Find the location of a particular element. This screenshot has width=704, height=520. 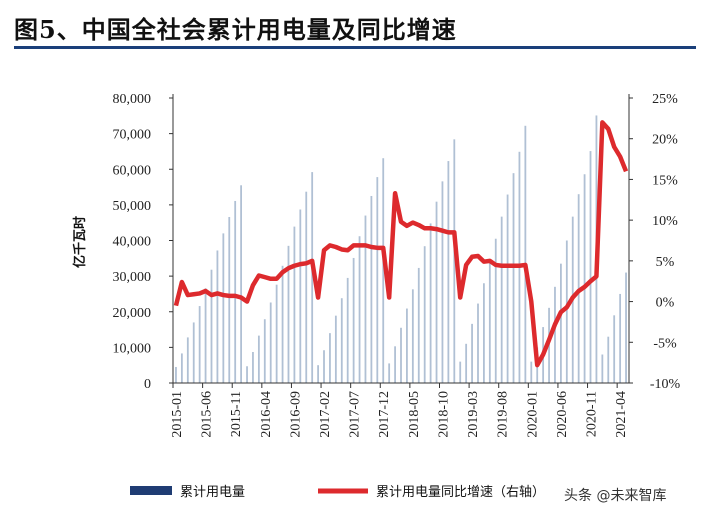

x-tick-label: 2016-09 is located at coordinates (295, 414).